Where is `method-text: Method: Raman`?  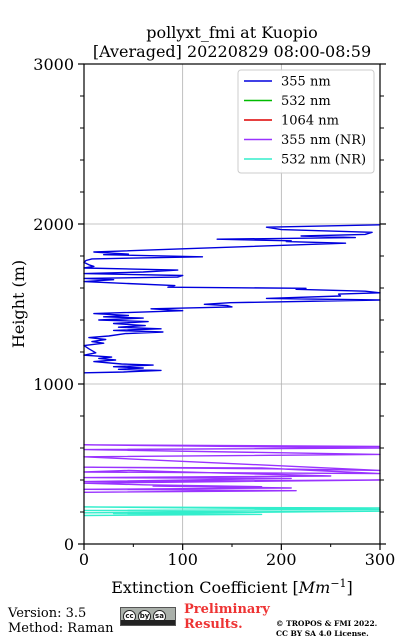 method-text: Method: Raman is located at coordinates (61, 628).